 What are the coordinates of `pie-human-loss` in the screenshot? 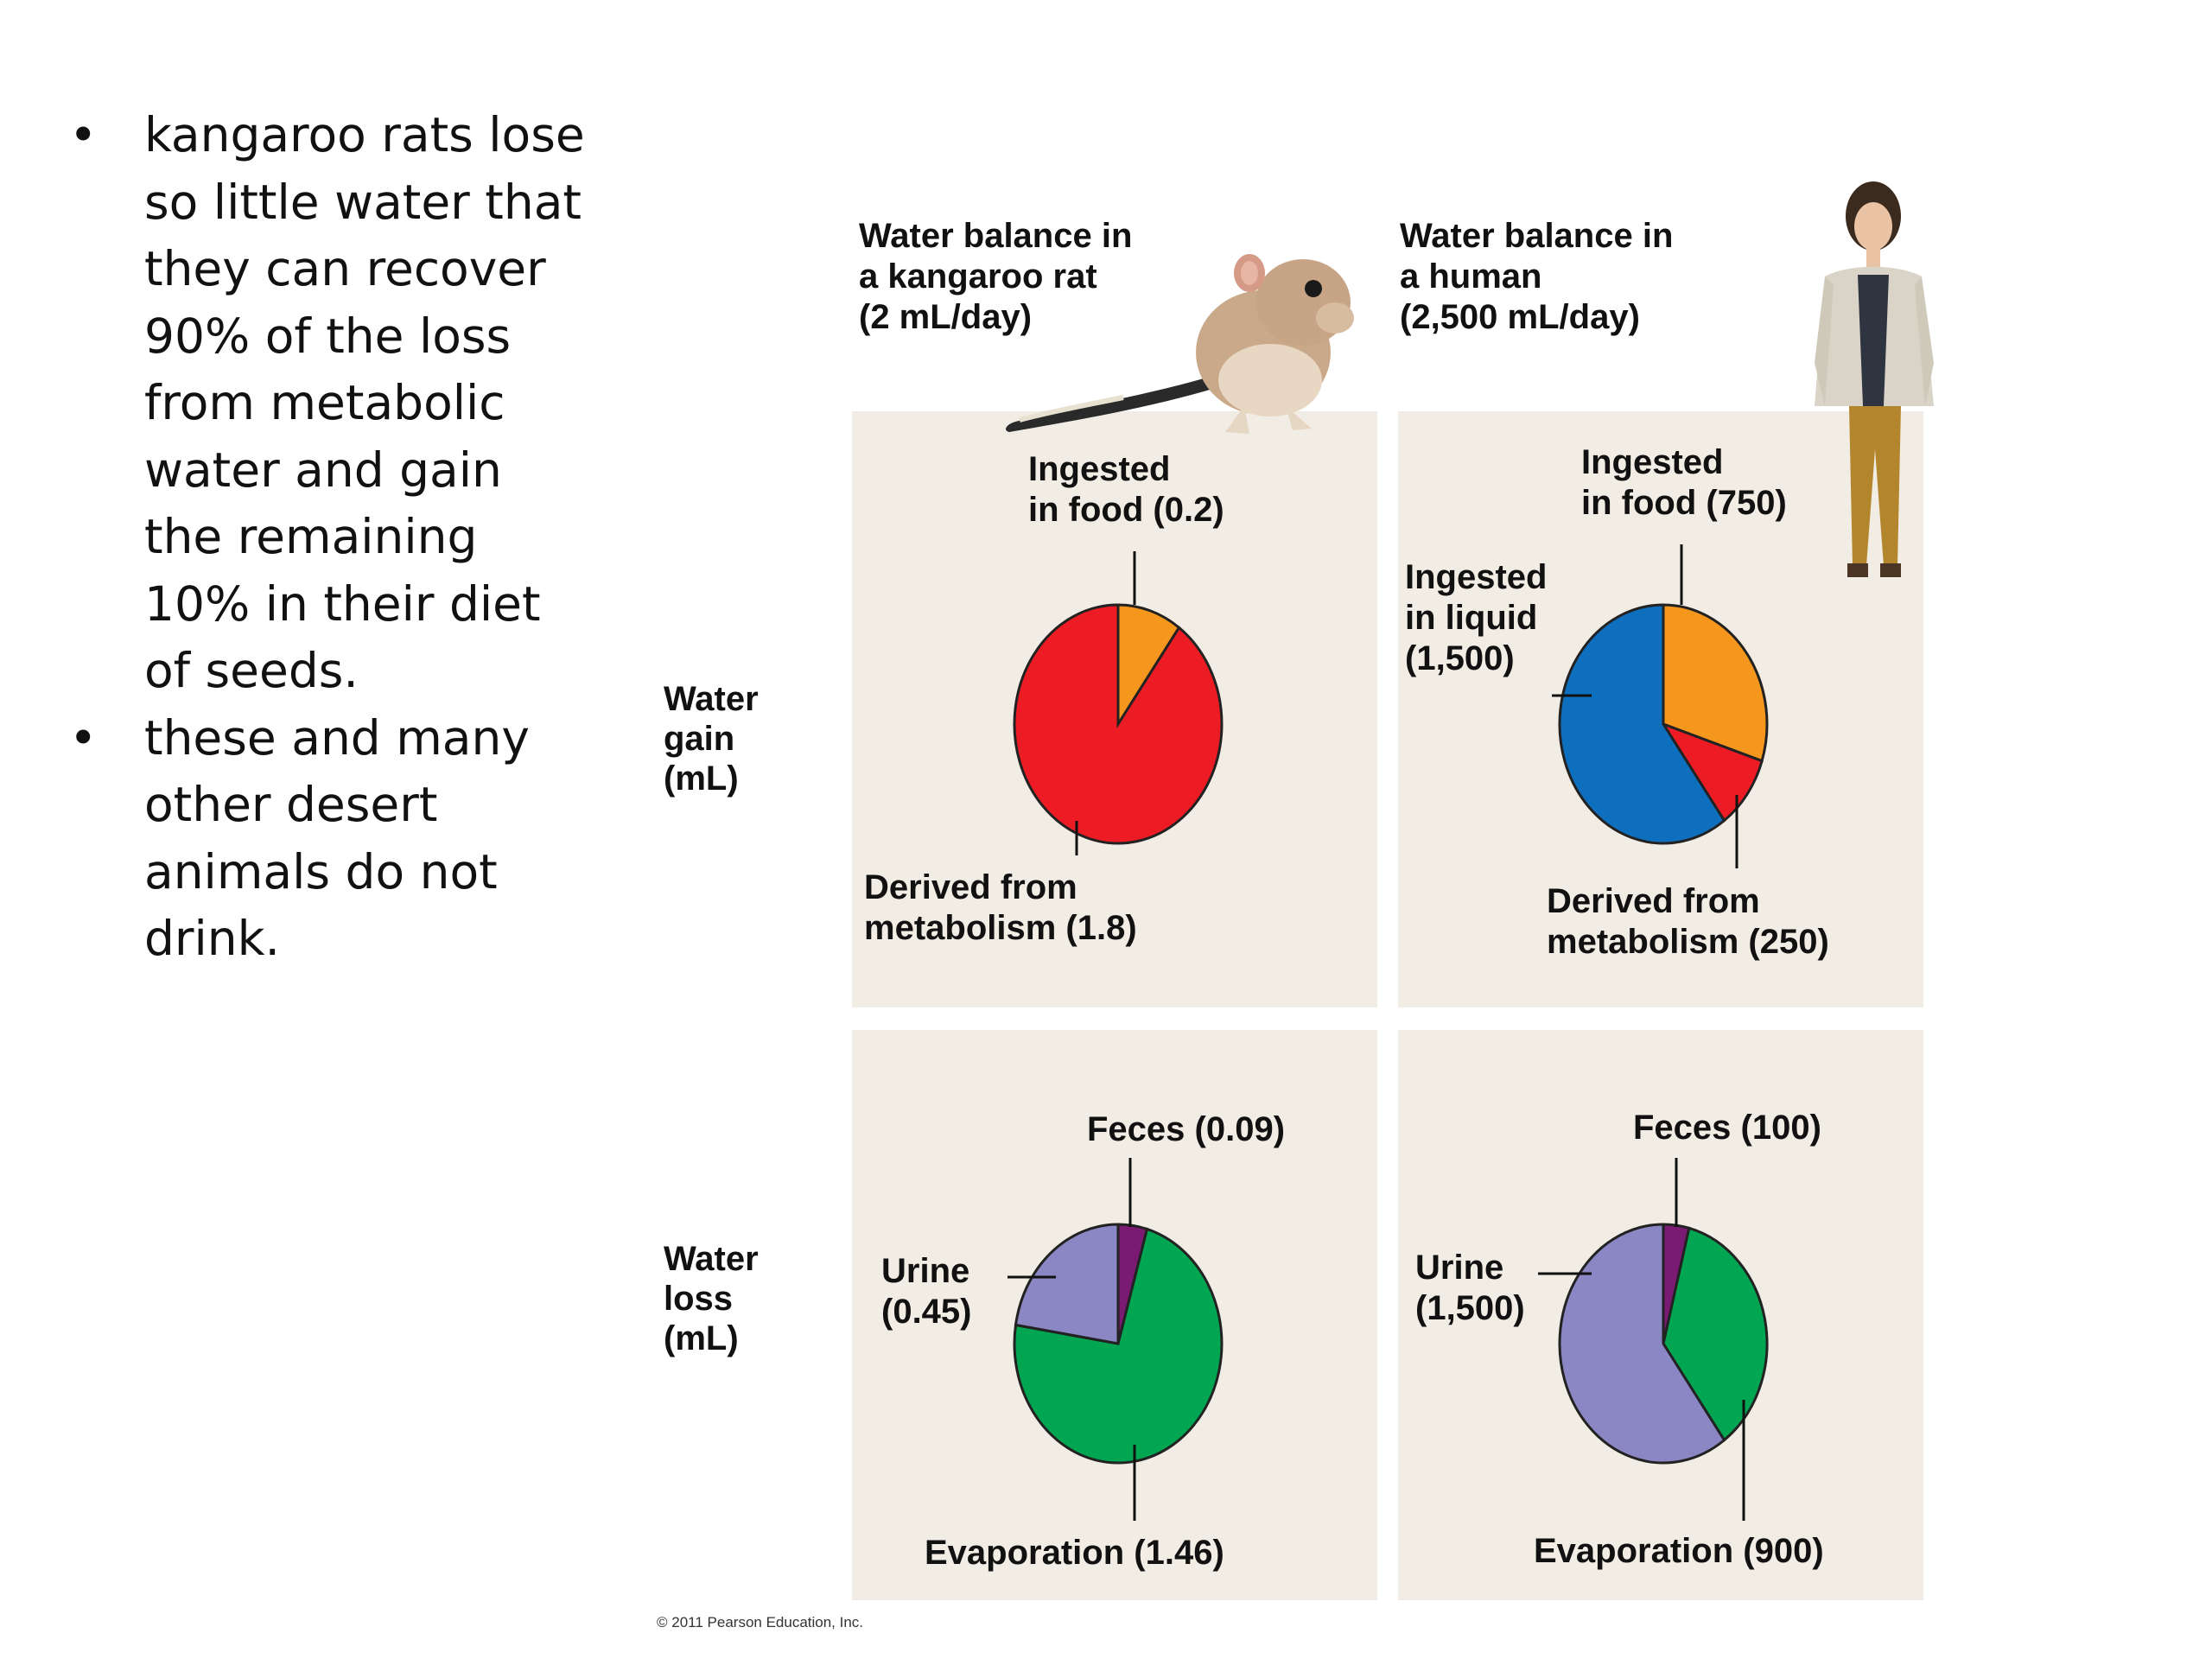 It's located at (1663, 1344).